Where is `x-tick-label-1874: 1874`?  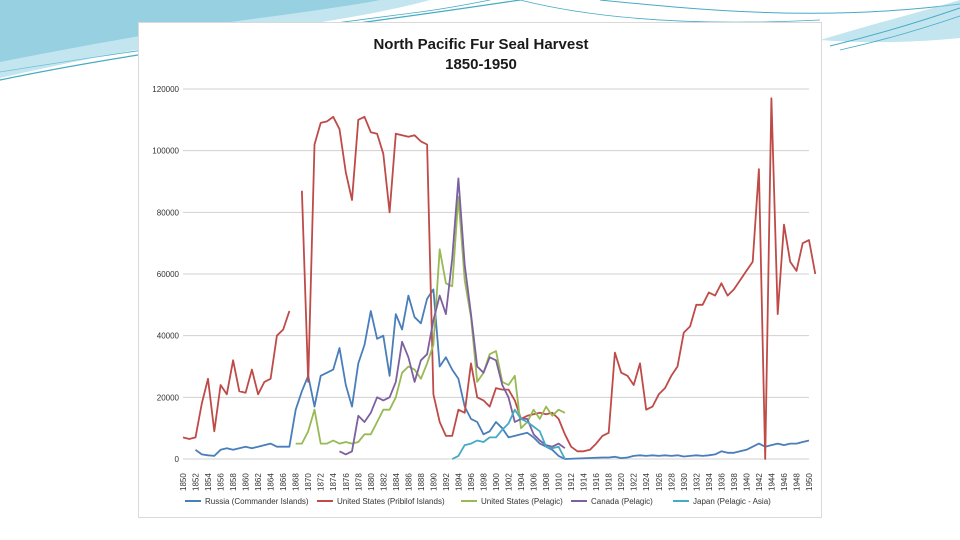
x-tick-label-1874: 1874 is located at coordinates (333, 482).